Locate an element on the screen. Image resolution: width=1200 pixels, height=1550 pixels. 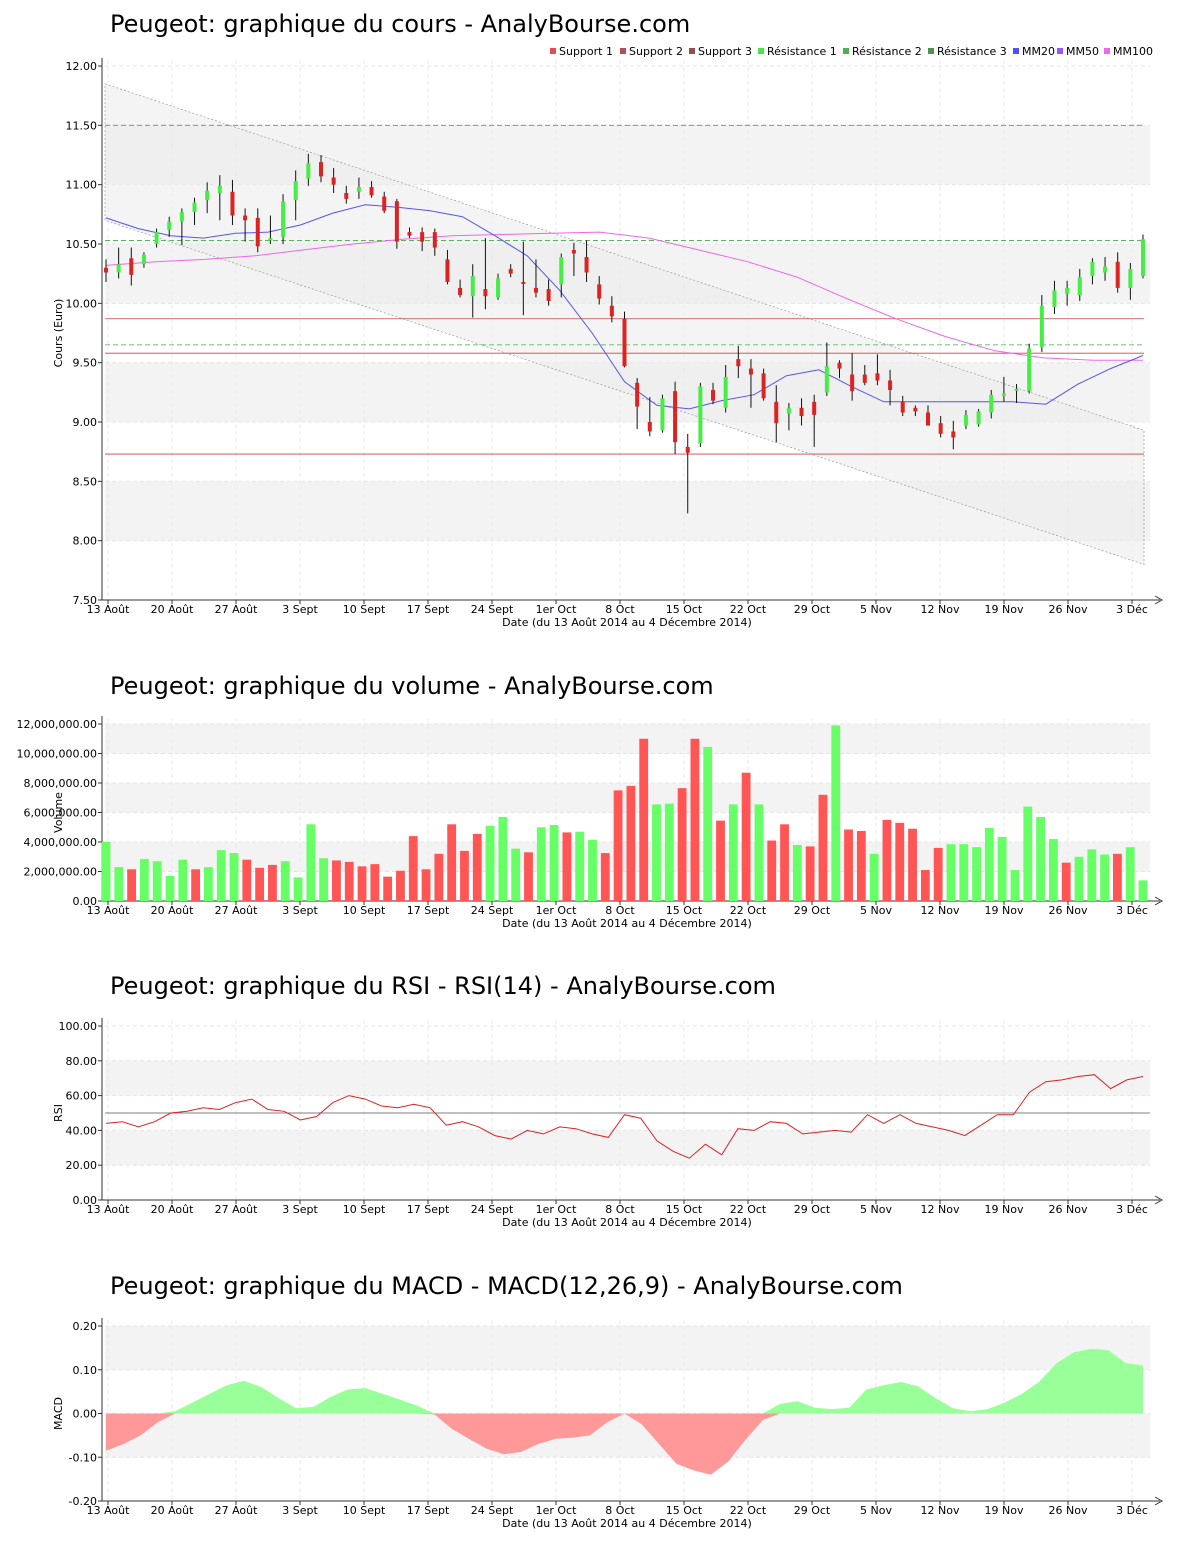
x-tick-label: 20 Août is located at coordinates (173, 1209).